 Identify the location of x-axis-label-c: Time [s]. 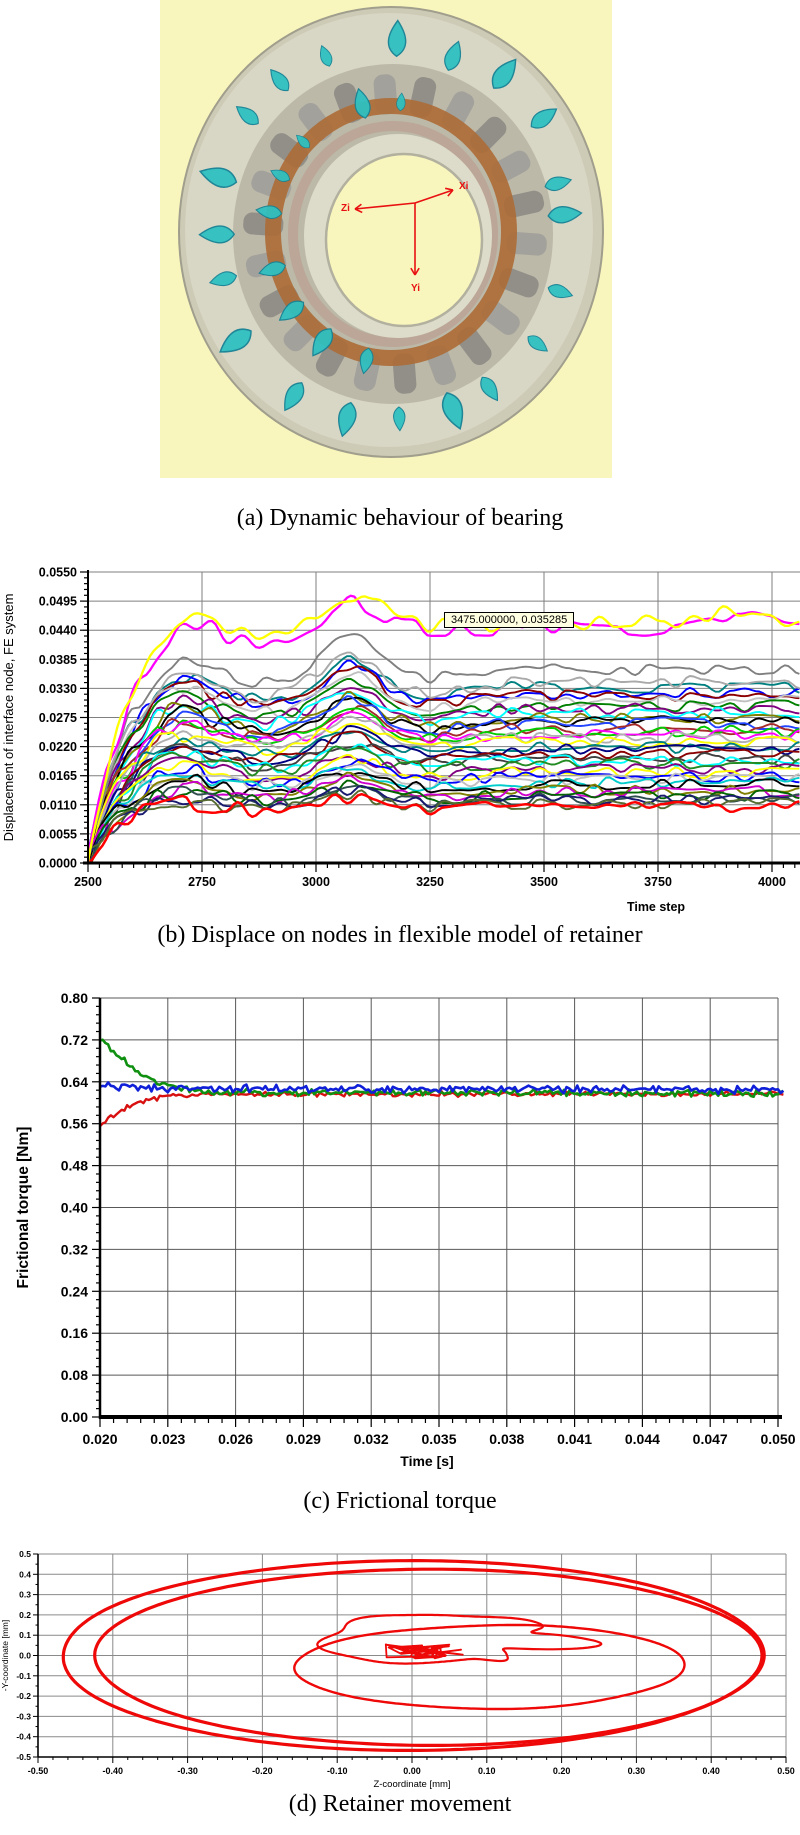
(426, 1461).